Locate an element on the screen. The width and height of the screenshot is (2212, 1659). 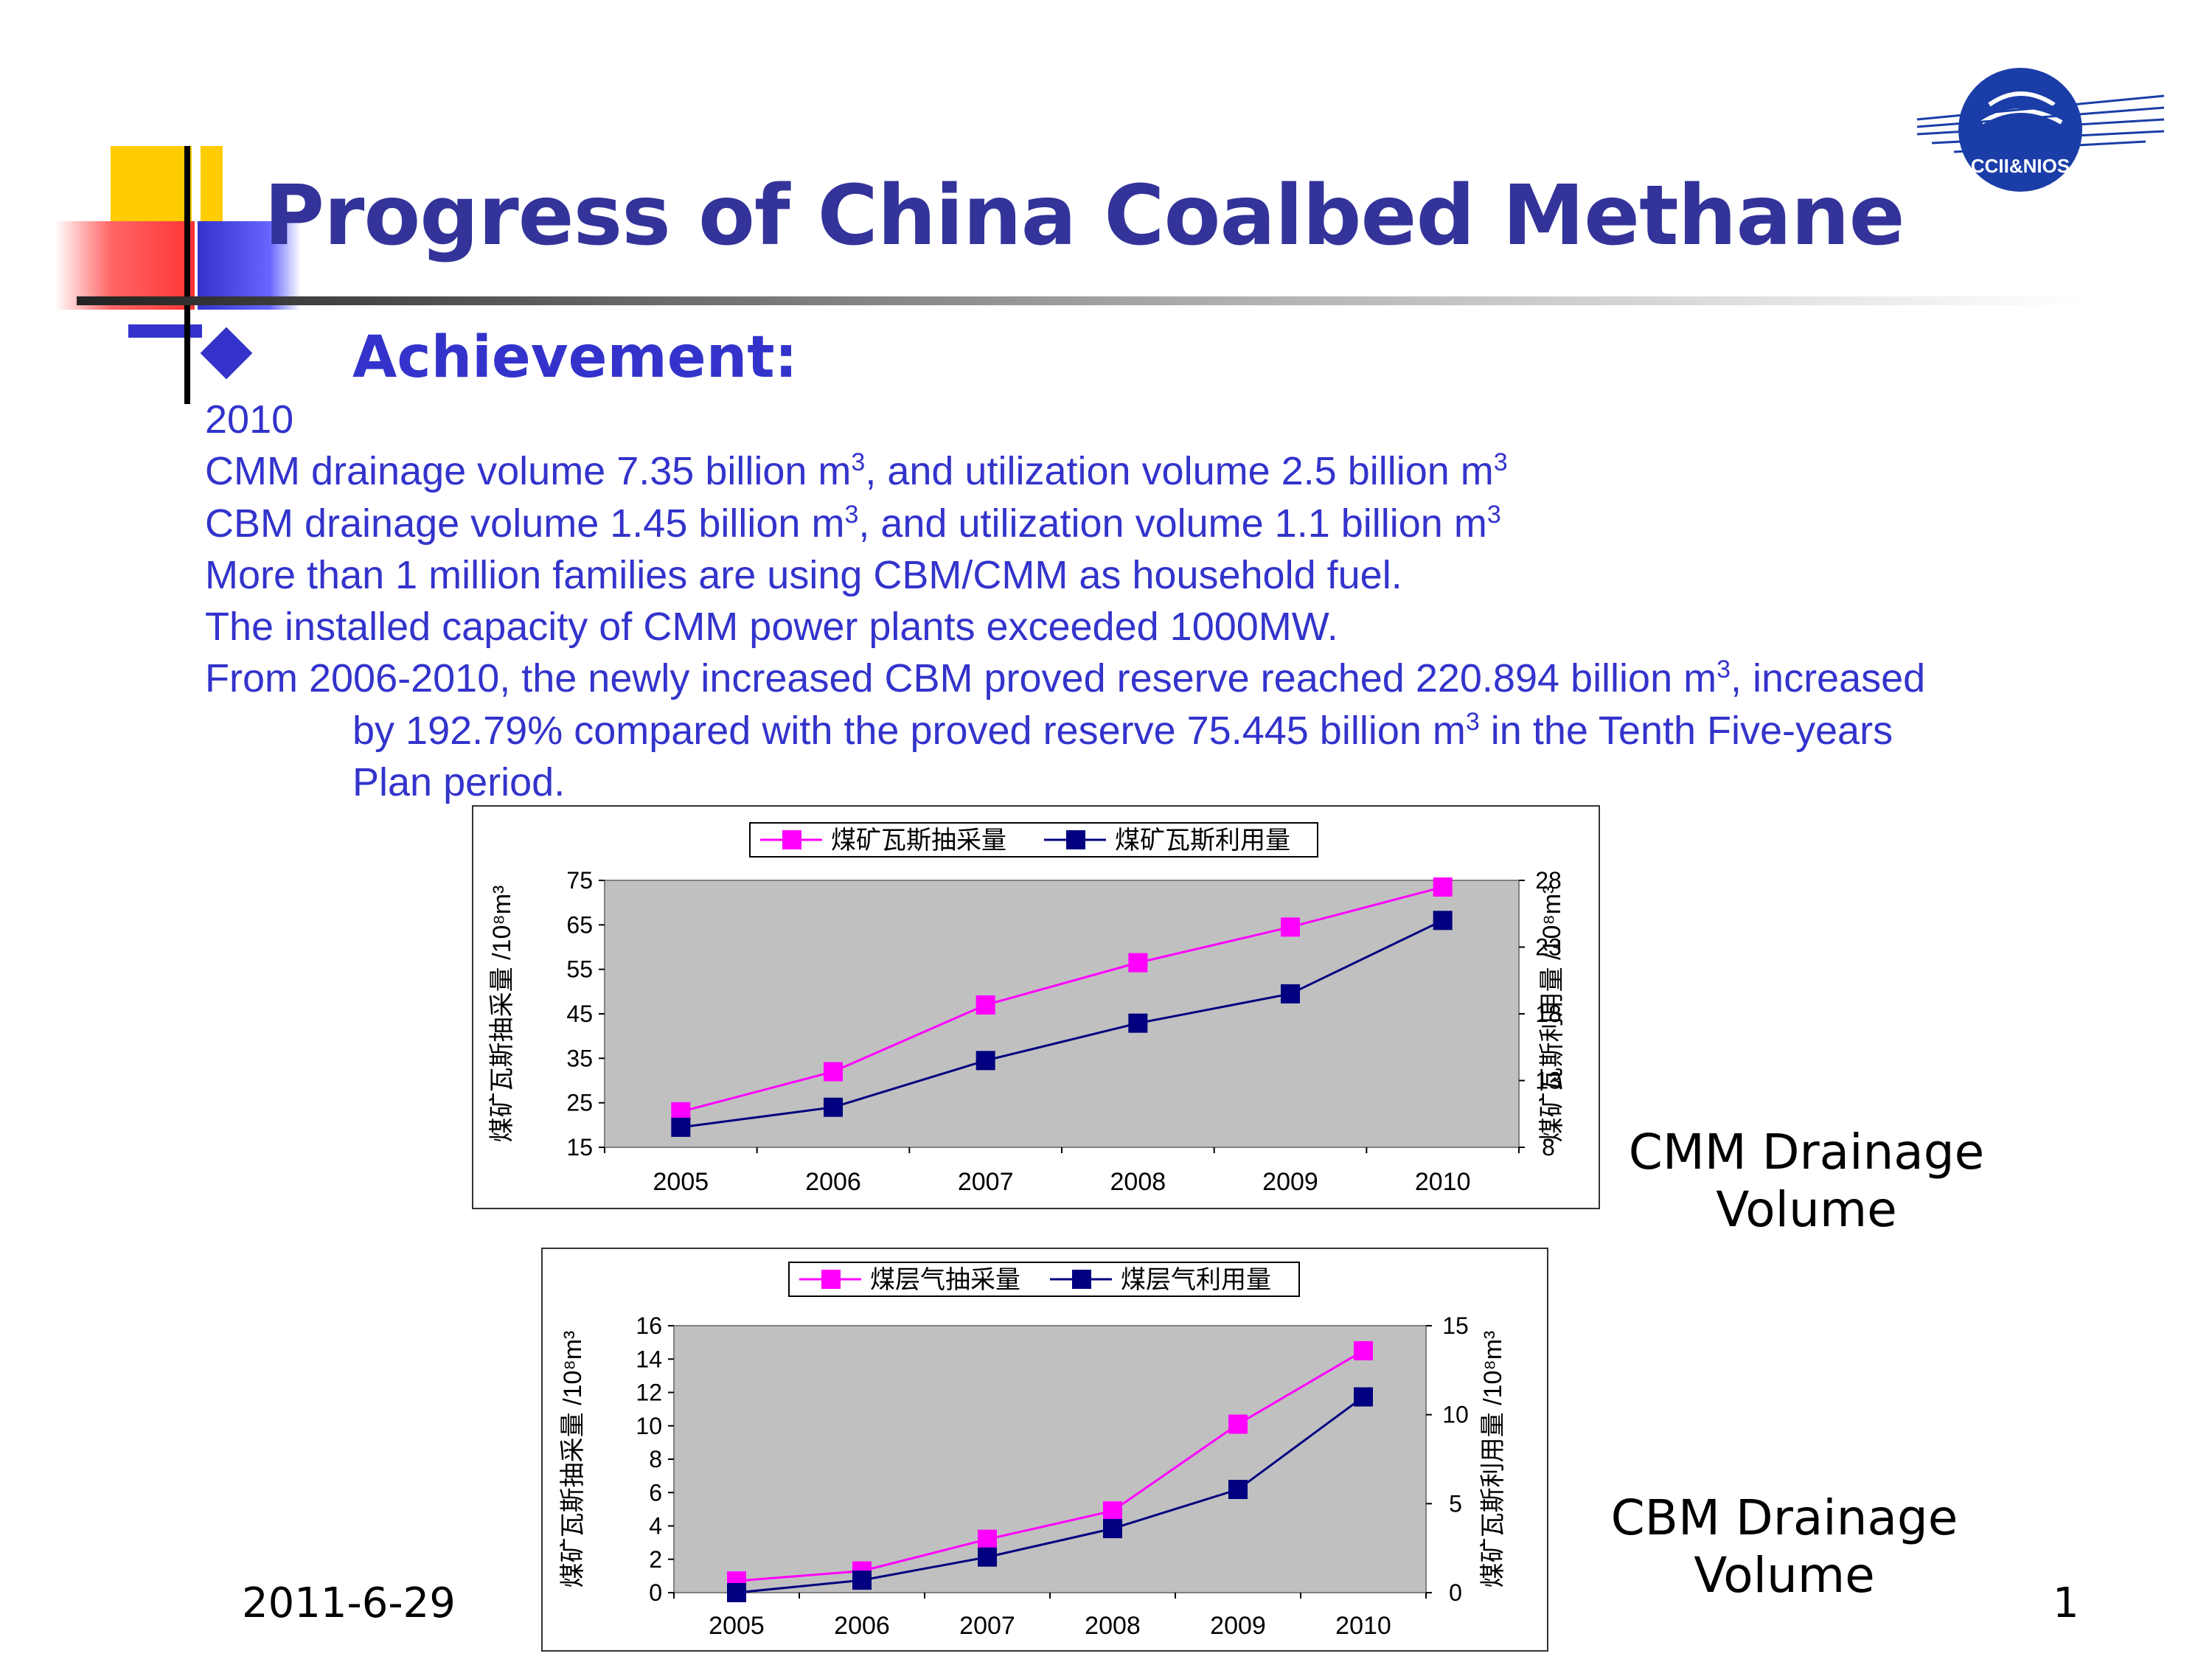
logo-text: CCII&NIOS is located at coordinates (2020, 166).